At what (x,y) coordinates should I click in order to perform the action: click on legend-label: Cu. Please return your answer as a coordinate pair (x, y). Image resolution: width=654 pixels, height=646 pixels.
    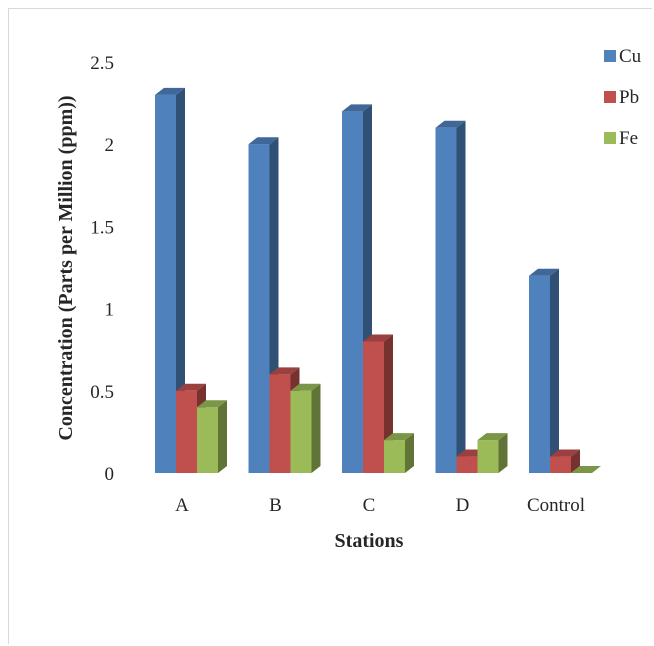
    Looking at the image, I should click on (630, 56).